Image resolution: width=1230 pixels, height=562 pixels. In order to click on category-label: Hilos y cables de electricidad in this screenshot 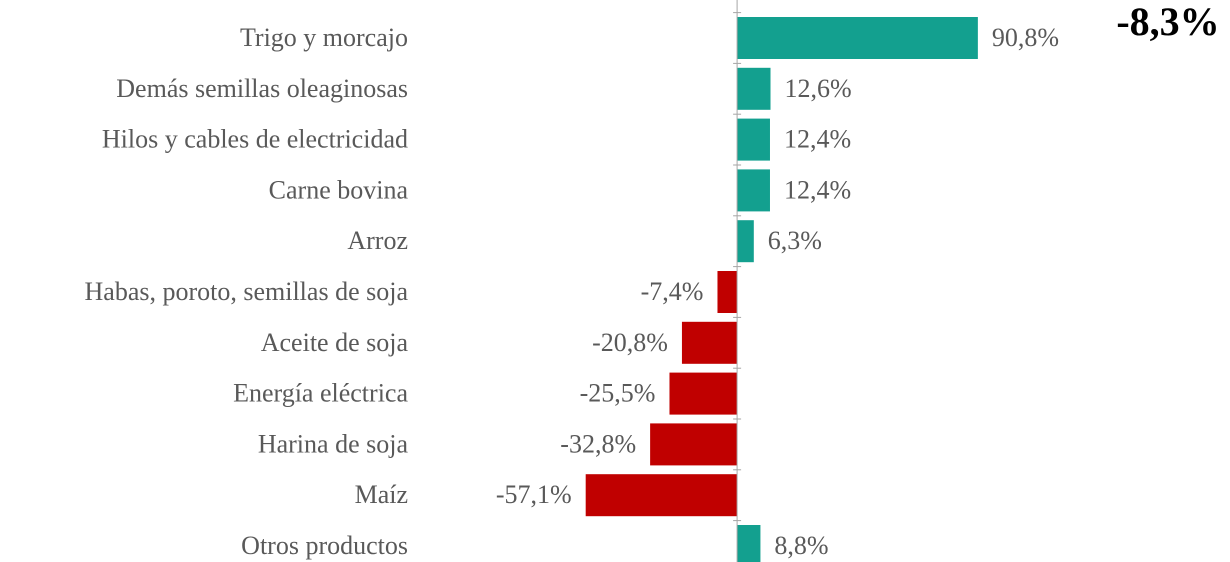, I will do `click(255, 139)`.